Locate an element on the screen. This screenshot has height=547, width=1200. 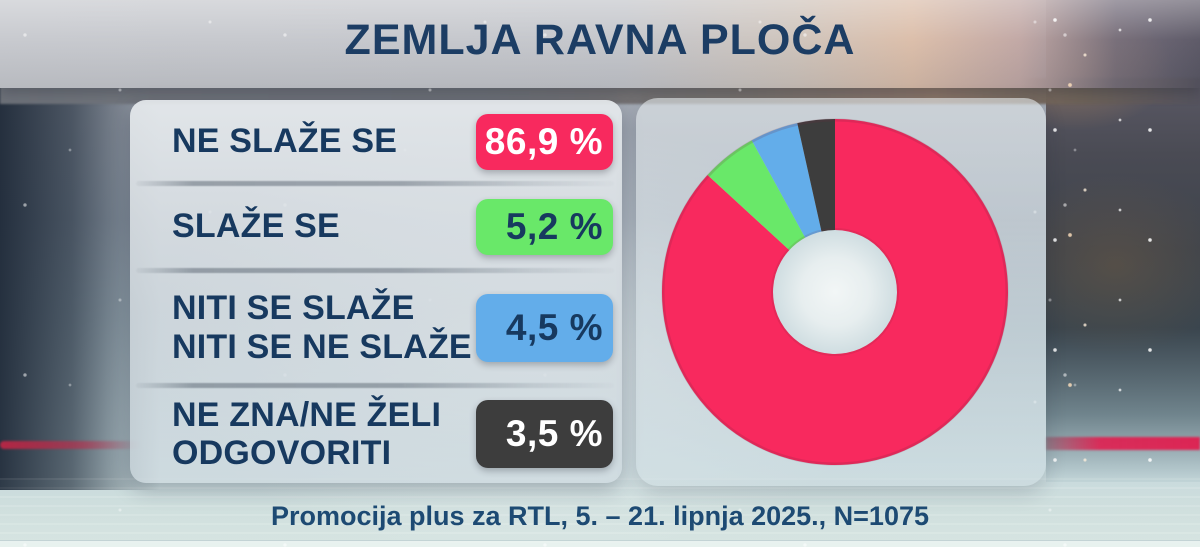
legend-row-slaze-se: SLAŽE SE 5,2 % is located at coordinates (376, 226).